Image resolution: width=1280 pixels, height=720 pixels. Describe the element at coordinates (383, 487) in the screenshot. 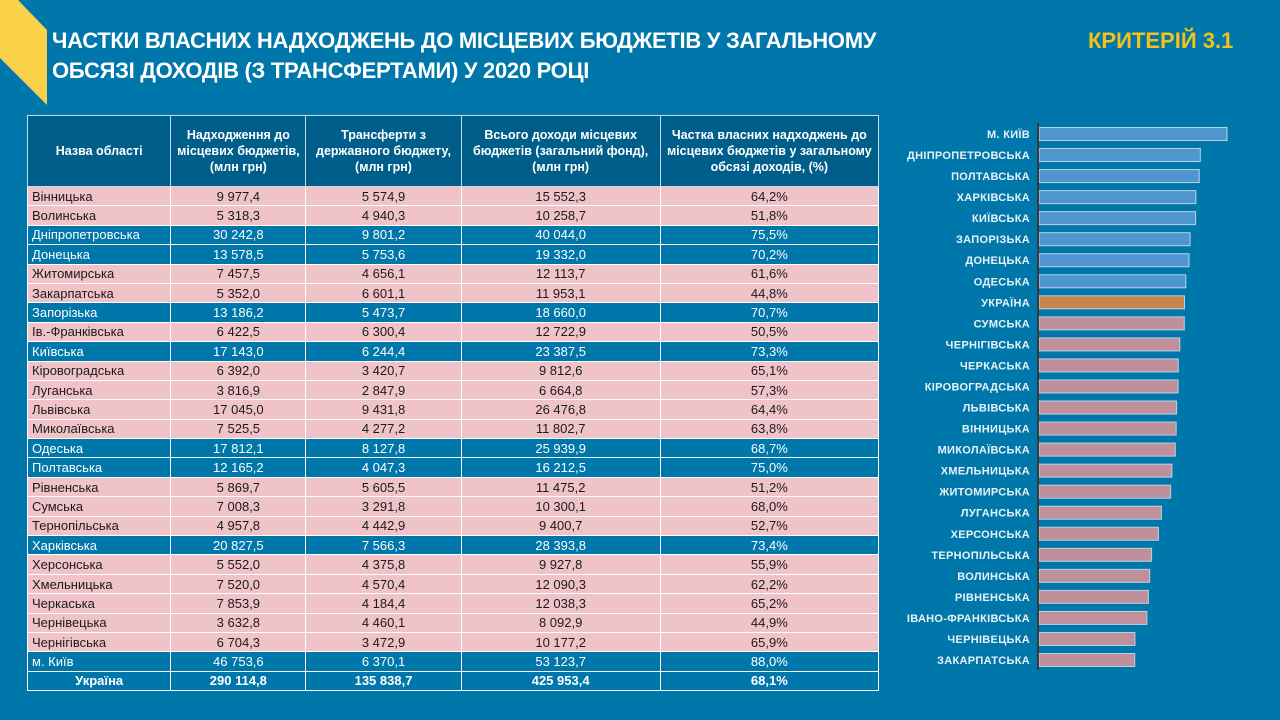

I see `value-cell: 5 605,5` at that location.